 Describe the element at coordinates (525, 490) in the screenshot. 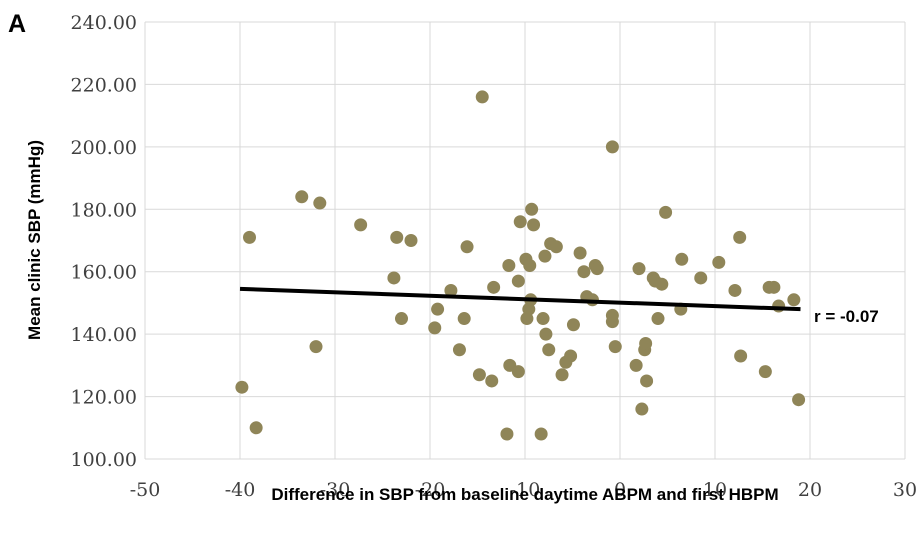

I see `x-tick-label: -10` at that location.